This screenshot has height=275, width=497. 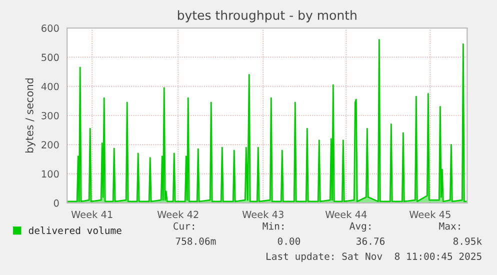 What do you see at coordinates (346, 214) in the screenshot?
I see `x-tick-label: Week 44` at bounding box center [346, 214].